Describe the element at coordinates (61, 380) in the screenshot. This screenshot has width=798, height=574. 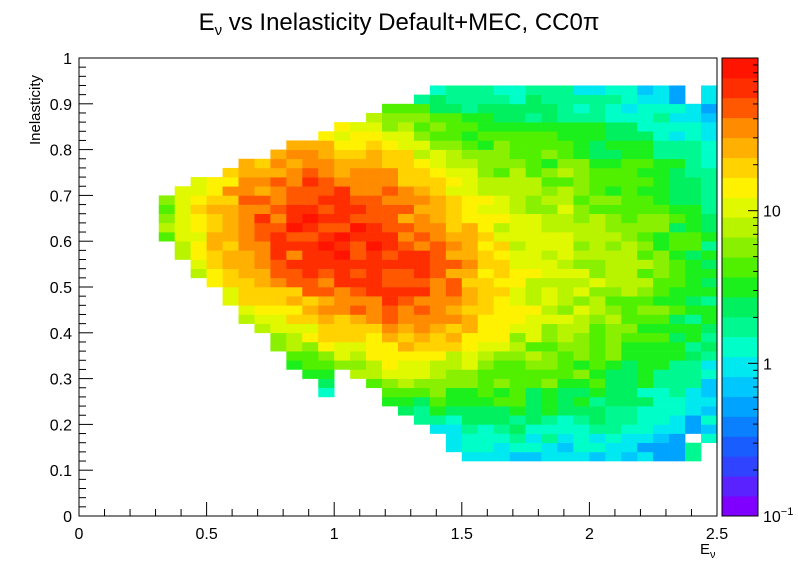
I see `y-tick-label: 0.3` at that location.